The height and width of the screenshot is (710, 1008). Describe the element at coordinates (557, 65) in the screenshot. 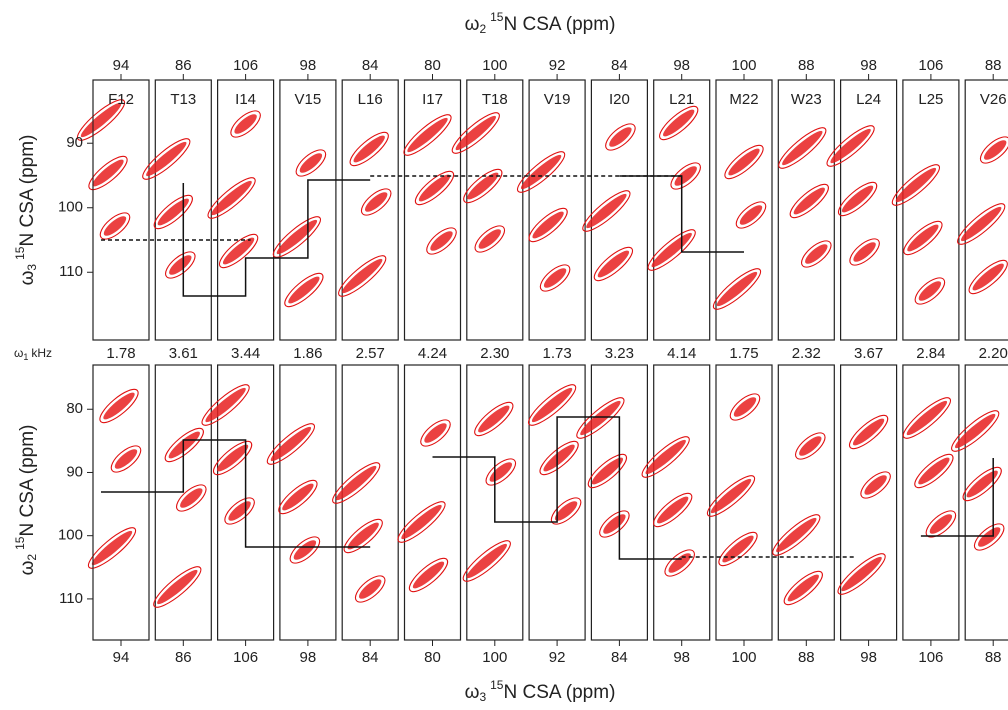

I see `top-tick-label: 92` at that location.